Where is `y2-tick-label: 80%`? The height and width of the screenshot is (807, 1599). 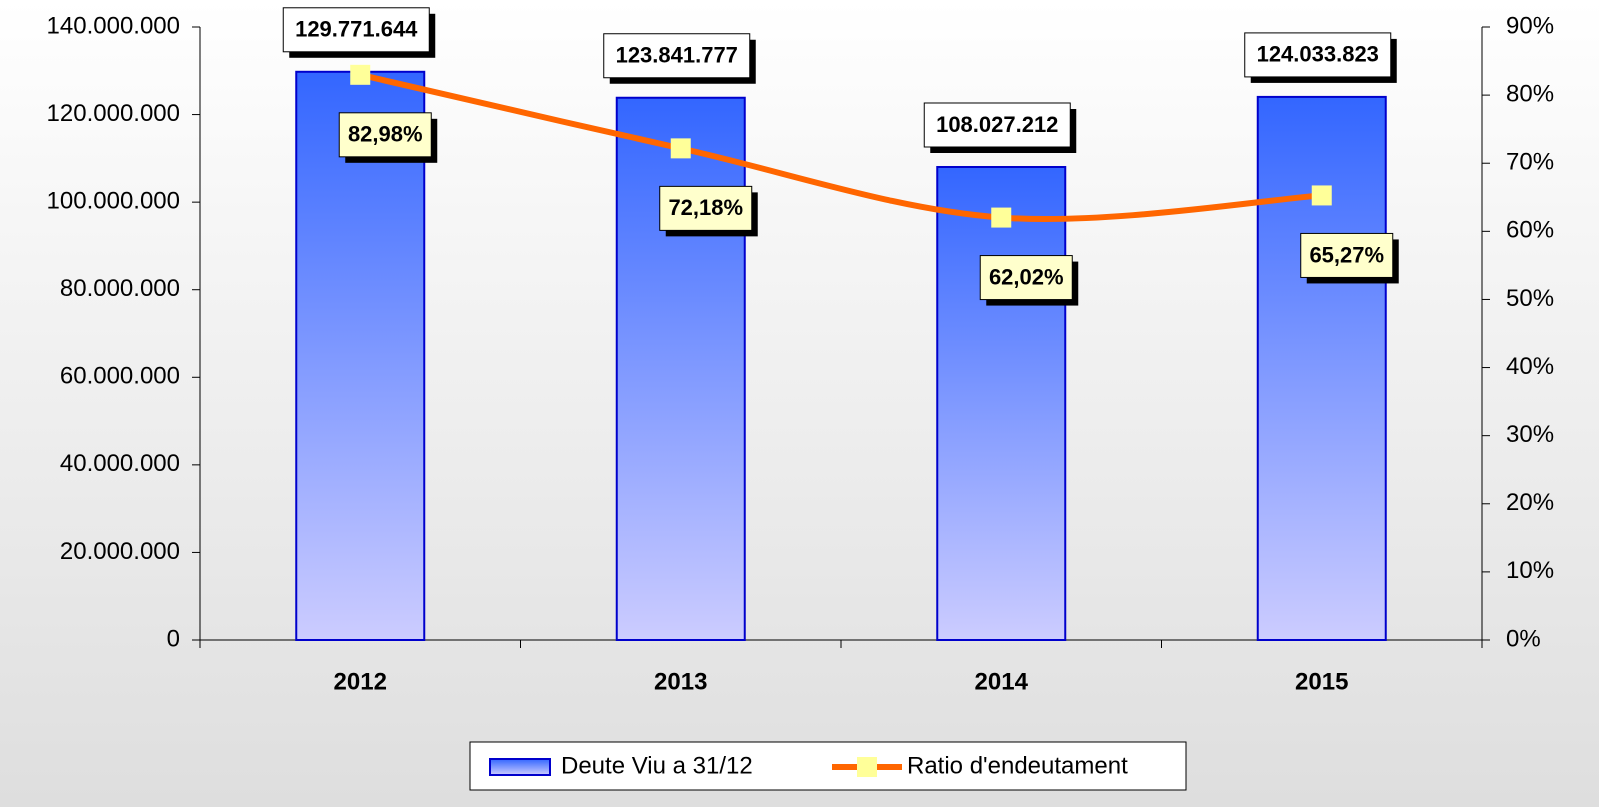
y2-tick-label: 80% is located at coordinates (1530, 93).